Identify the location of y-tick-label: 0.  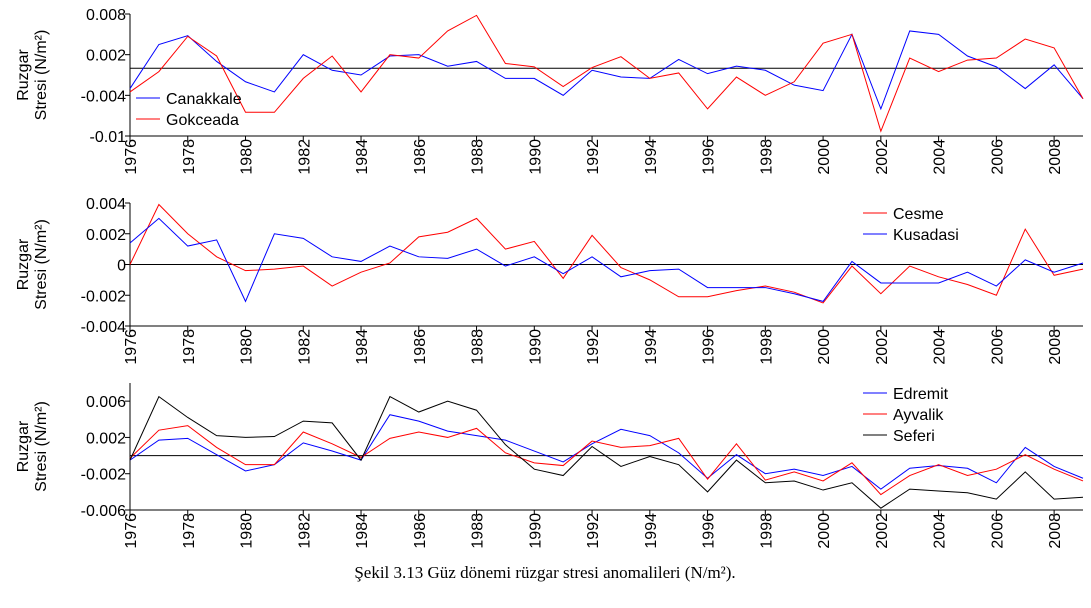
(121, 266).